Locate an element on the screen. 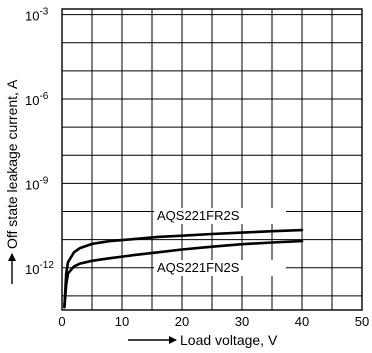  series-line-aqs221fr2s is located at coordinates (183, 268).